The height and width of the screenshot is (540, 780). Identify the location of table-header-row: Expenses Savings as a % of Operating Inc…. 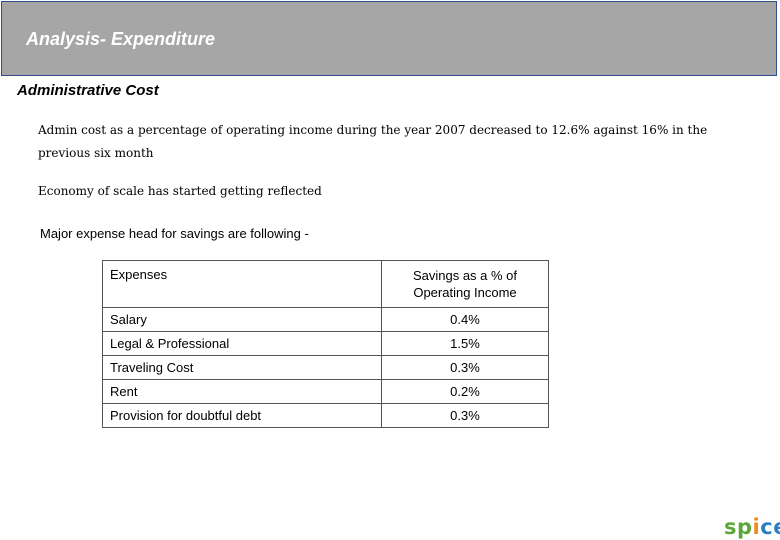
(325, 284).